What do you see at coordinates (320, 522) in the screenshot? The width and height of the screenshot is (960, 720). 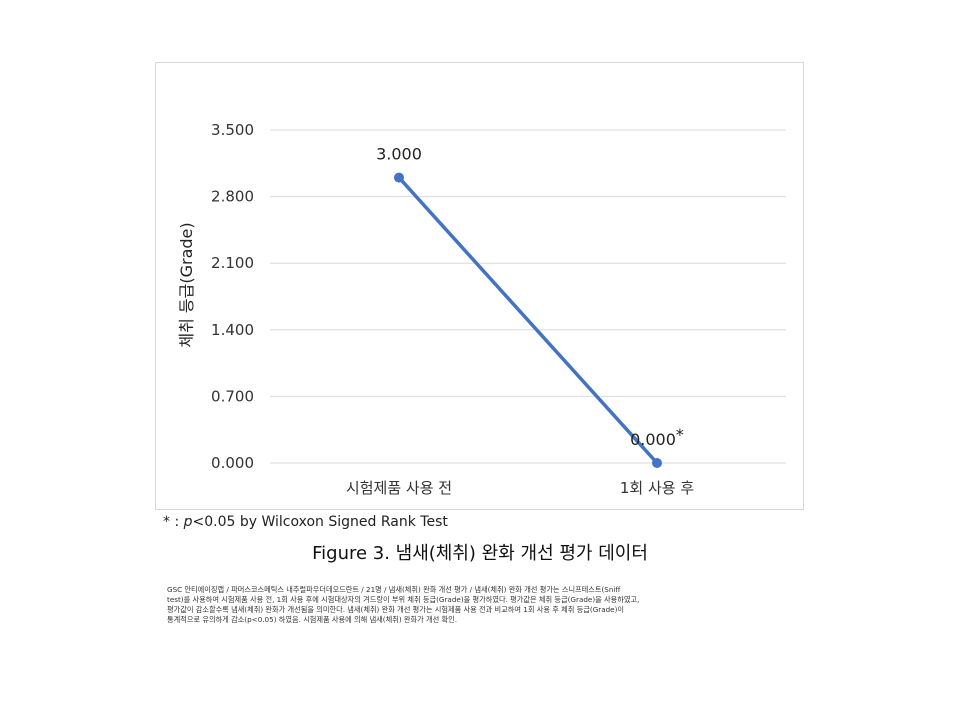 I see `footnote-text: <0.05 by Wilcoxon Signed Rank Test` at bounding box center [320, 522].